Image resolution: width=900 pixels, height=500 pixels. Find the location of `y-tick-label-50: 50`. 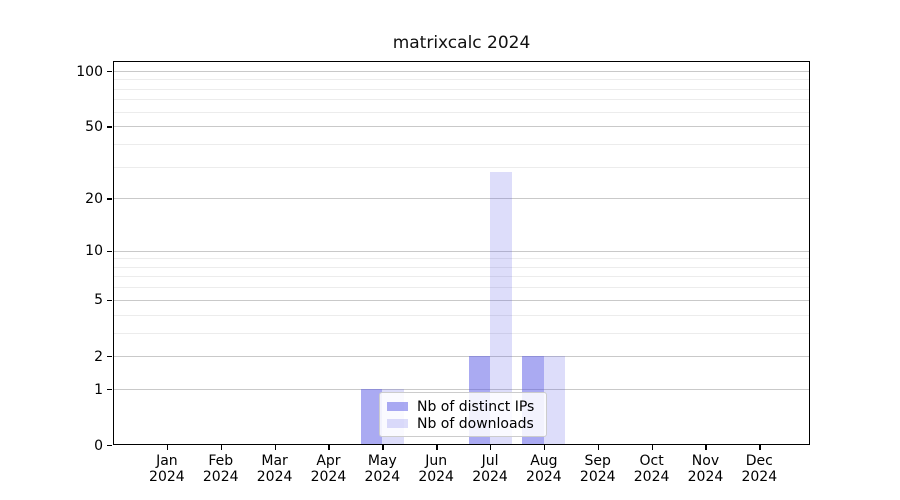

y-tick-label-50: 50 is located at coordinates (94, 126).